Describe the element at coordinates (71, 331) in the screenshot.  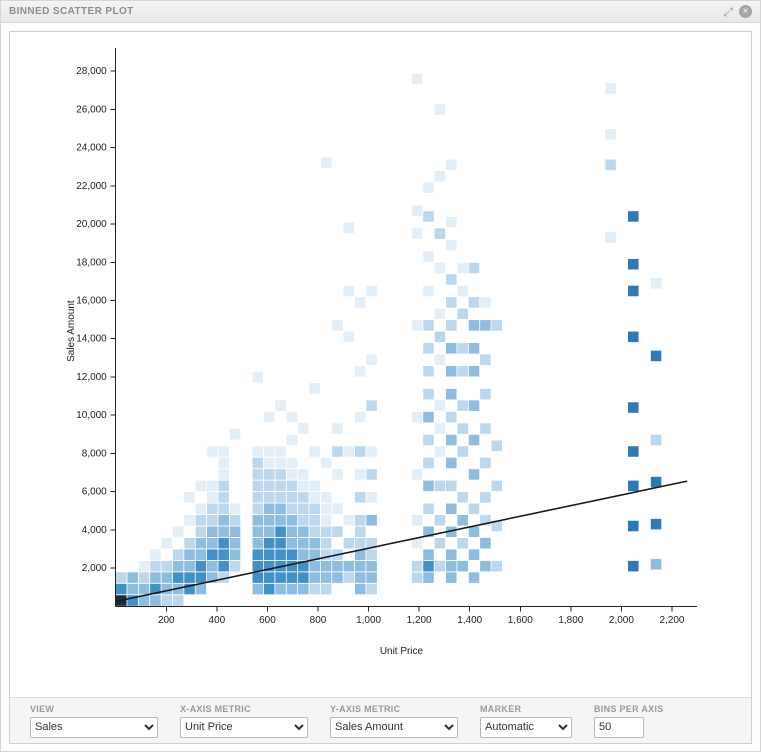
I see `svg-text: Sales Amount` at that location.